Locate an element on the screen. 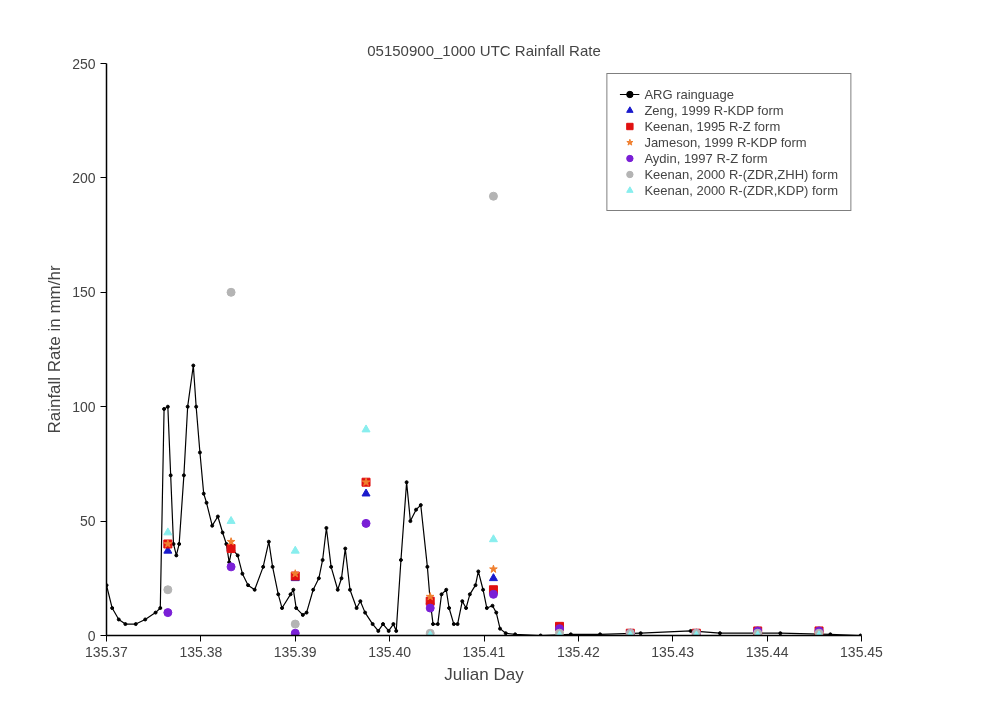  y-tick-label: 150 is located at coordinates (84, 292).